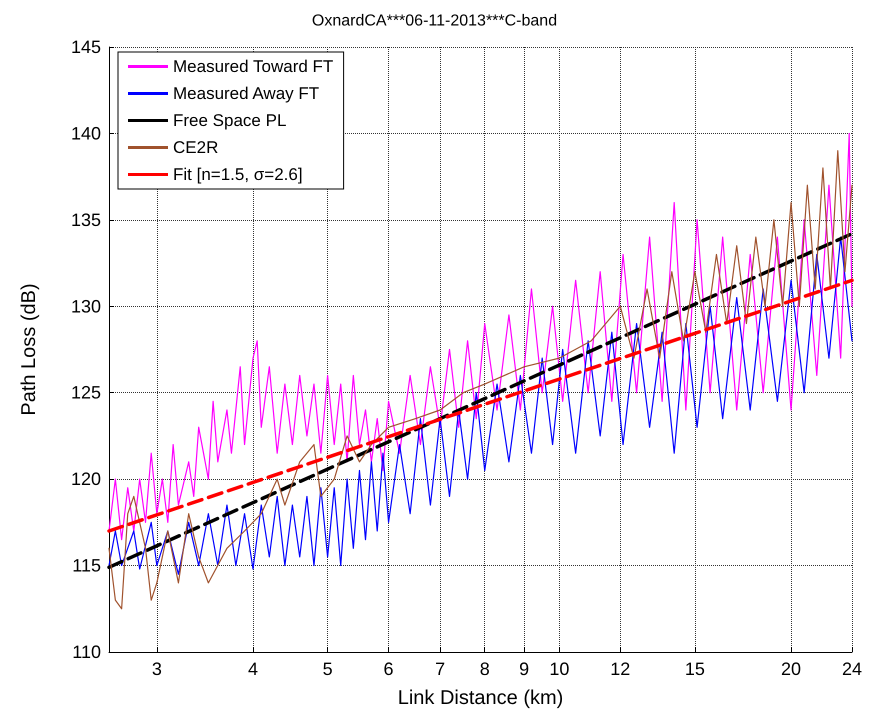  I want to click on x-tick-label: 12, so click(620, 669).